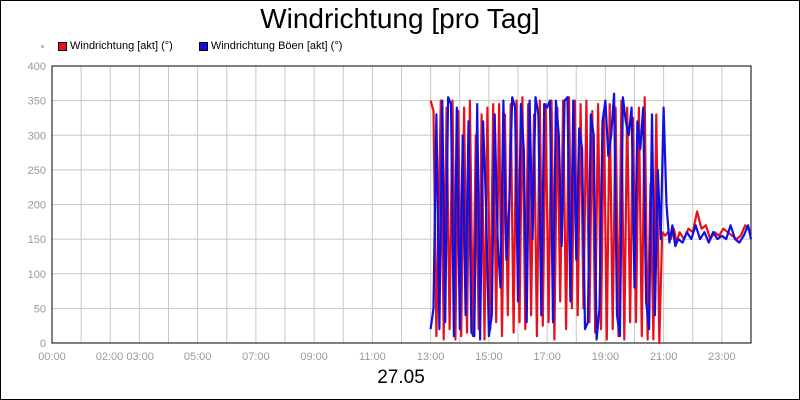  I want to click on x-tick-label: 13:00, so click(431, 357).